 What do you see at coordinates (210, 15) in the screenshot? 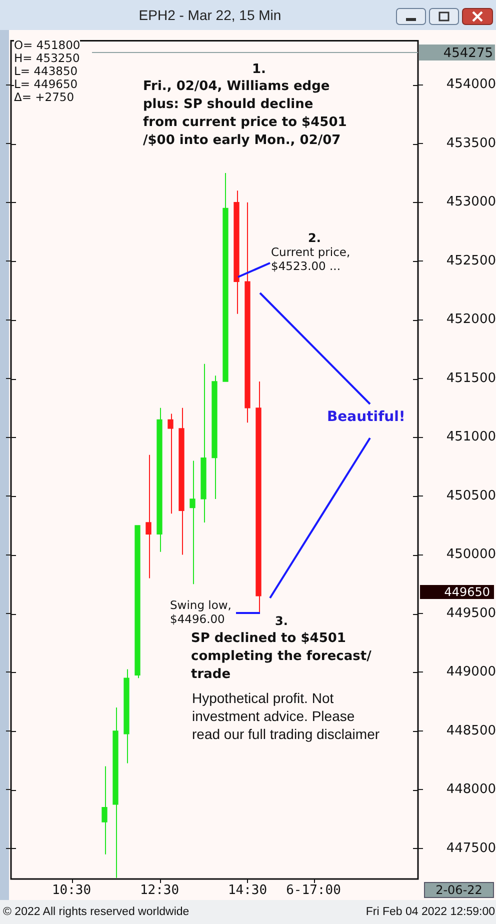
I see `chart-title: EPH2 - Mar 22, 15 Min` at bounding box center [210, 15].